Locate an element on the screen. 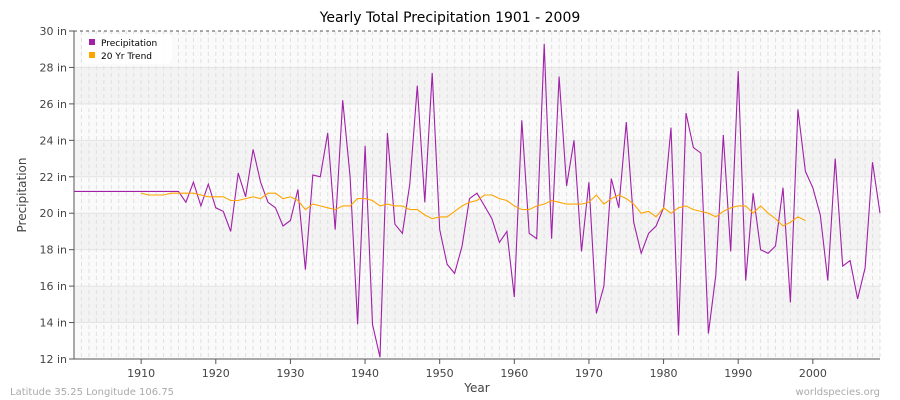  x-tick-label: 1970 is located at coordinates (589, 373).